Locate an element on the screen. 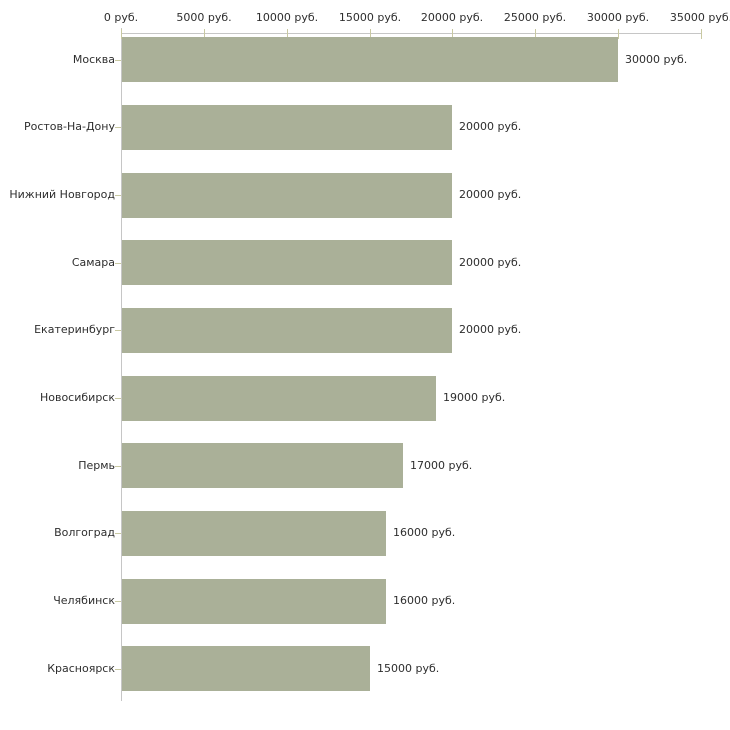  x-tick-label: 0 руб. is located at coordinates (121, 17).